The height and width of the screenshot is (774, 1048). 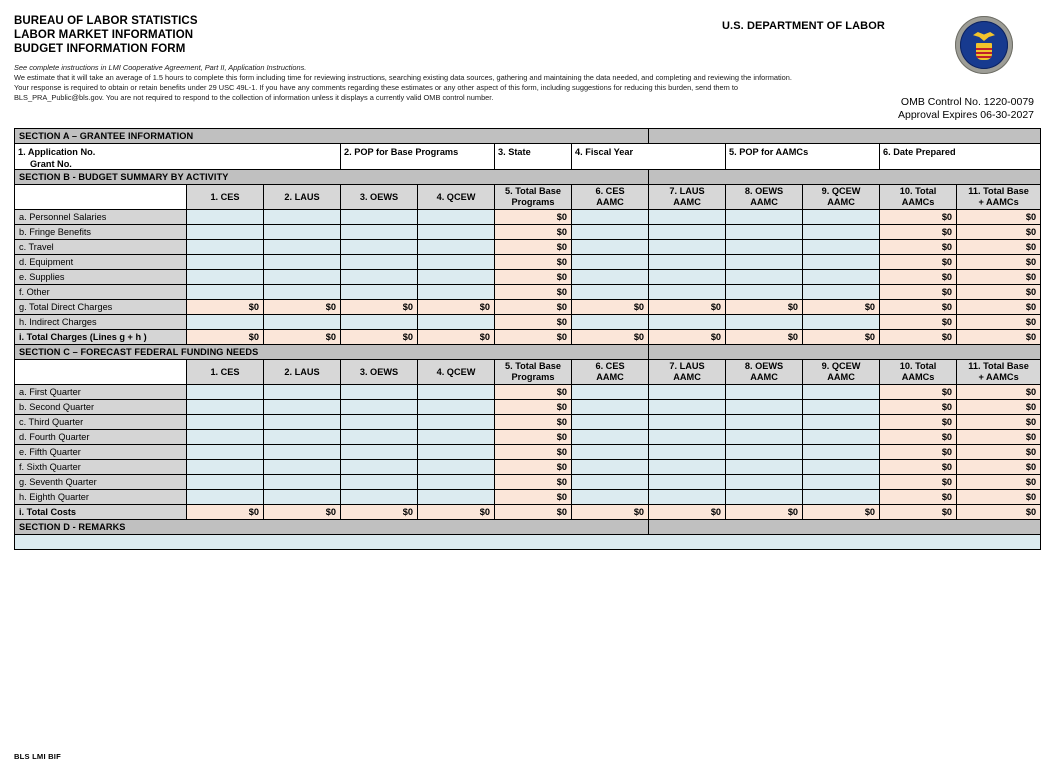 What do you see at coordinates (527, 542) in the screenshot?
I see `remarks-input` at bounding box center [527, 542].